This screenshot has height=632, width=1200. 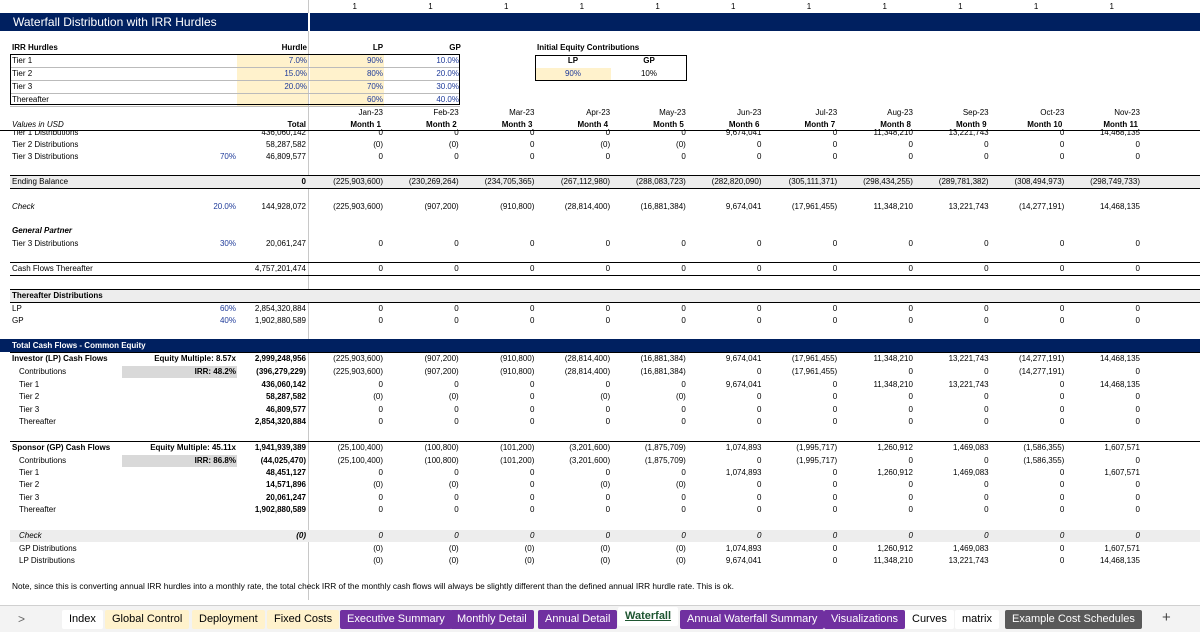 I want to click on input-cell, so click(x=272, y=100).